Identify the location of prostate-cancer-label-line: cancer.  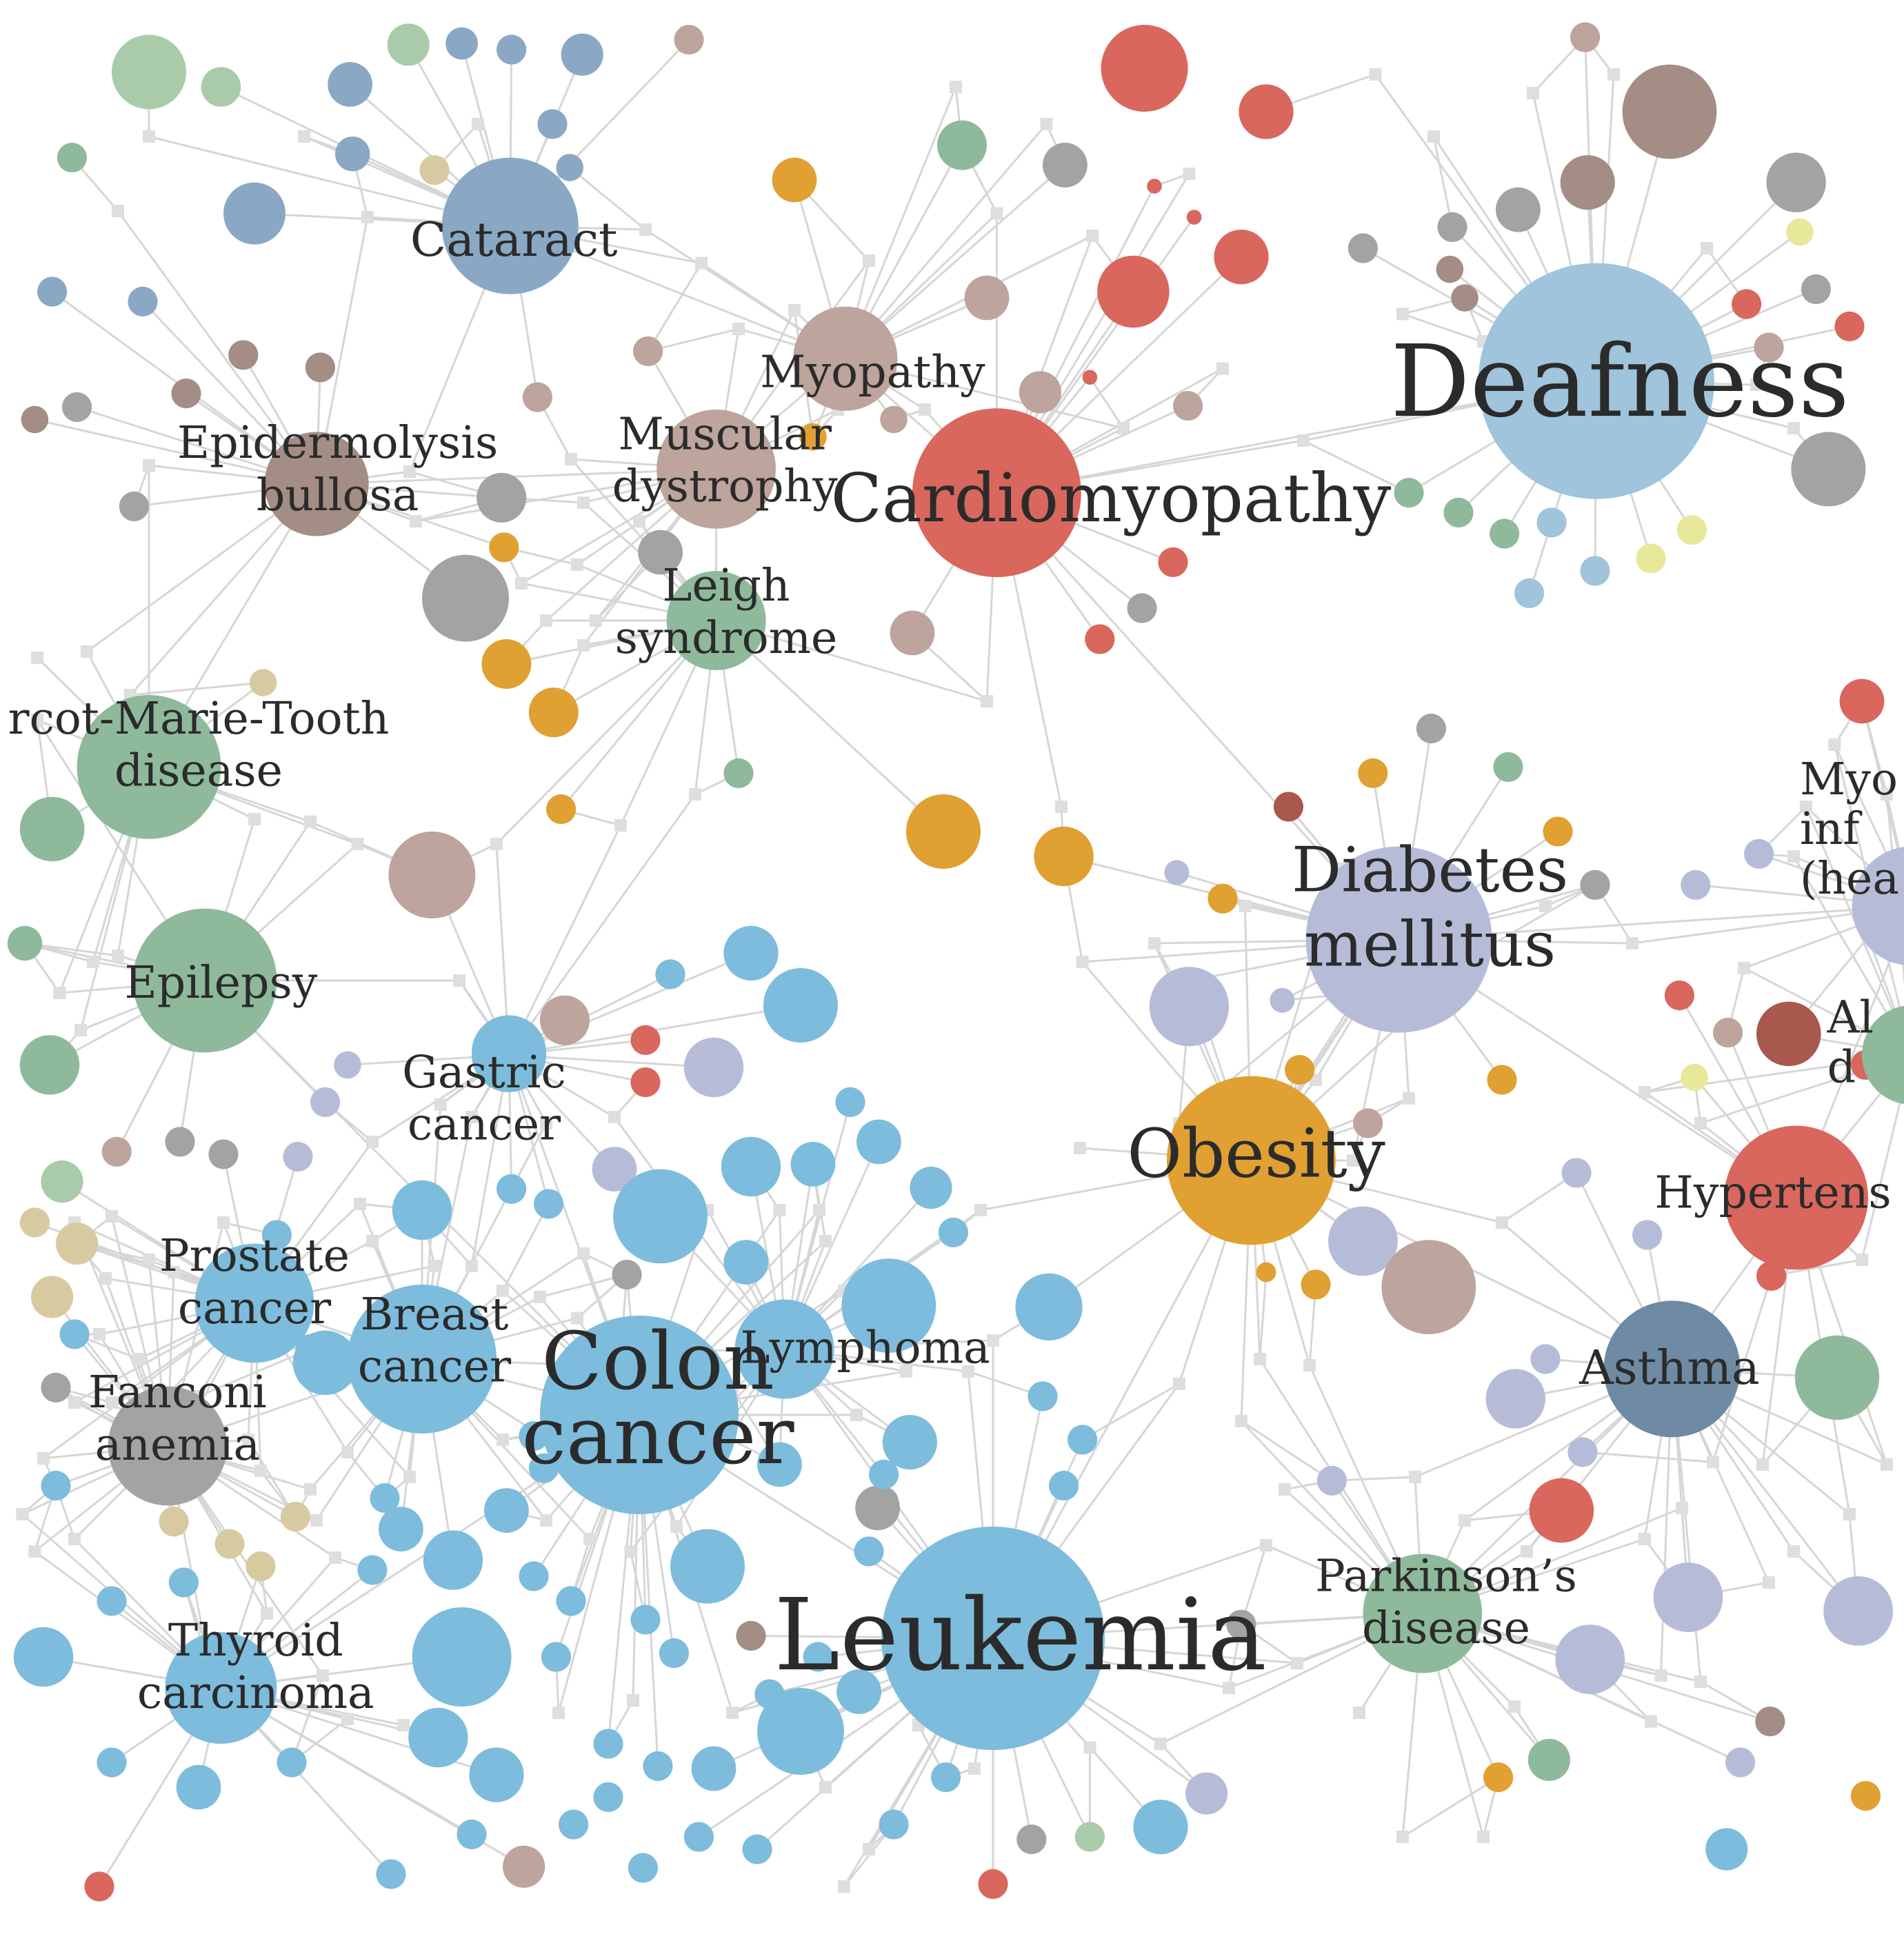
(254, 1308).